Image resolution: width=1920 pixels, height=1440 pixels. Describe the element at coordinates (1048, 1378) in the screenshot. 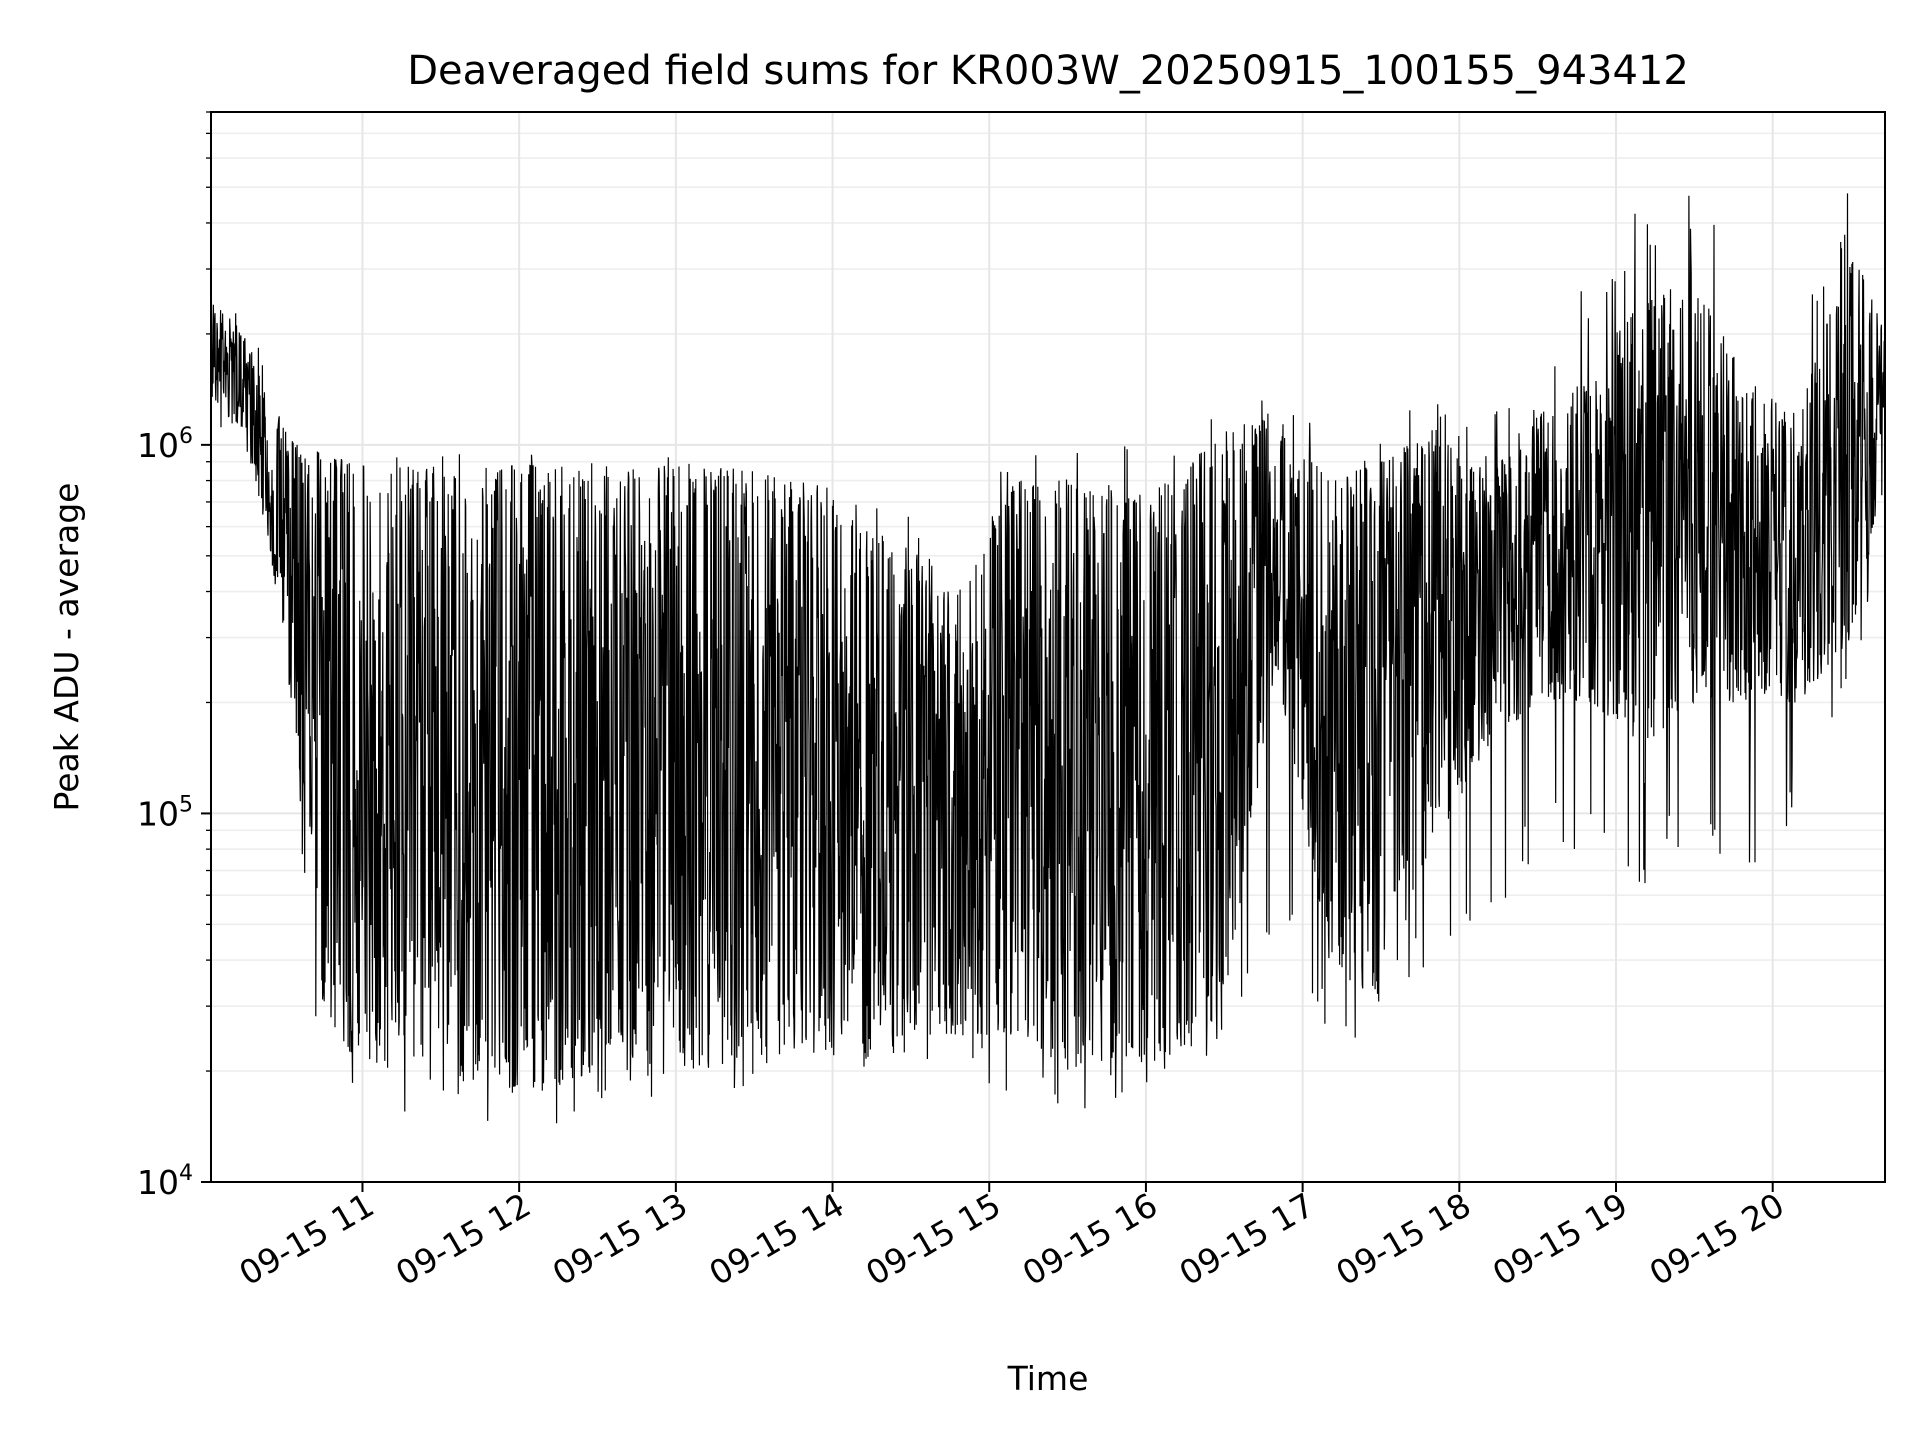

I see `x-axis-label: Time` at that location.